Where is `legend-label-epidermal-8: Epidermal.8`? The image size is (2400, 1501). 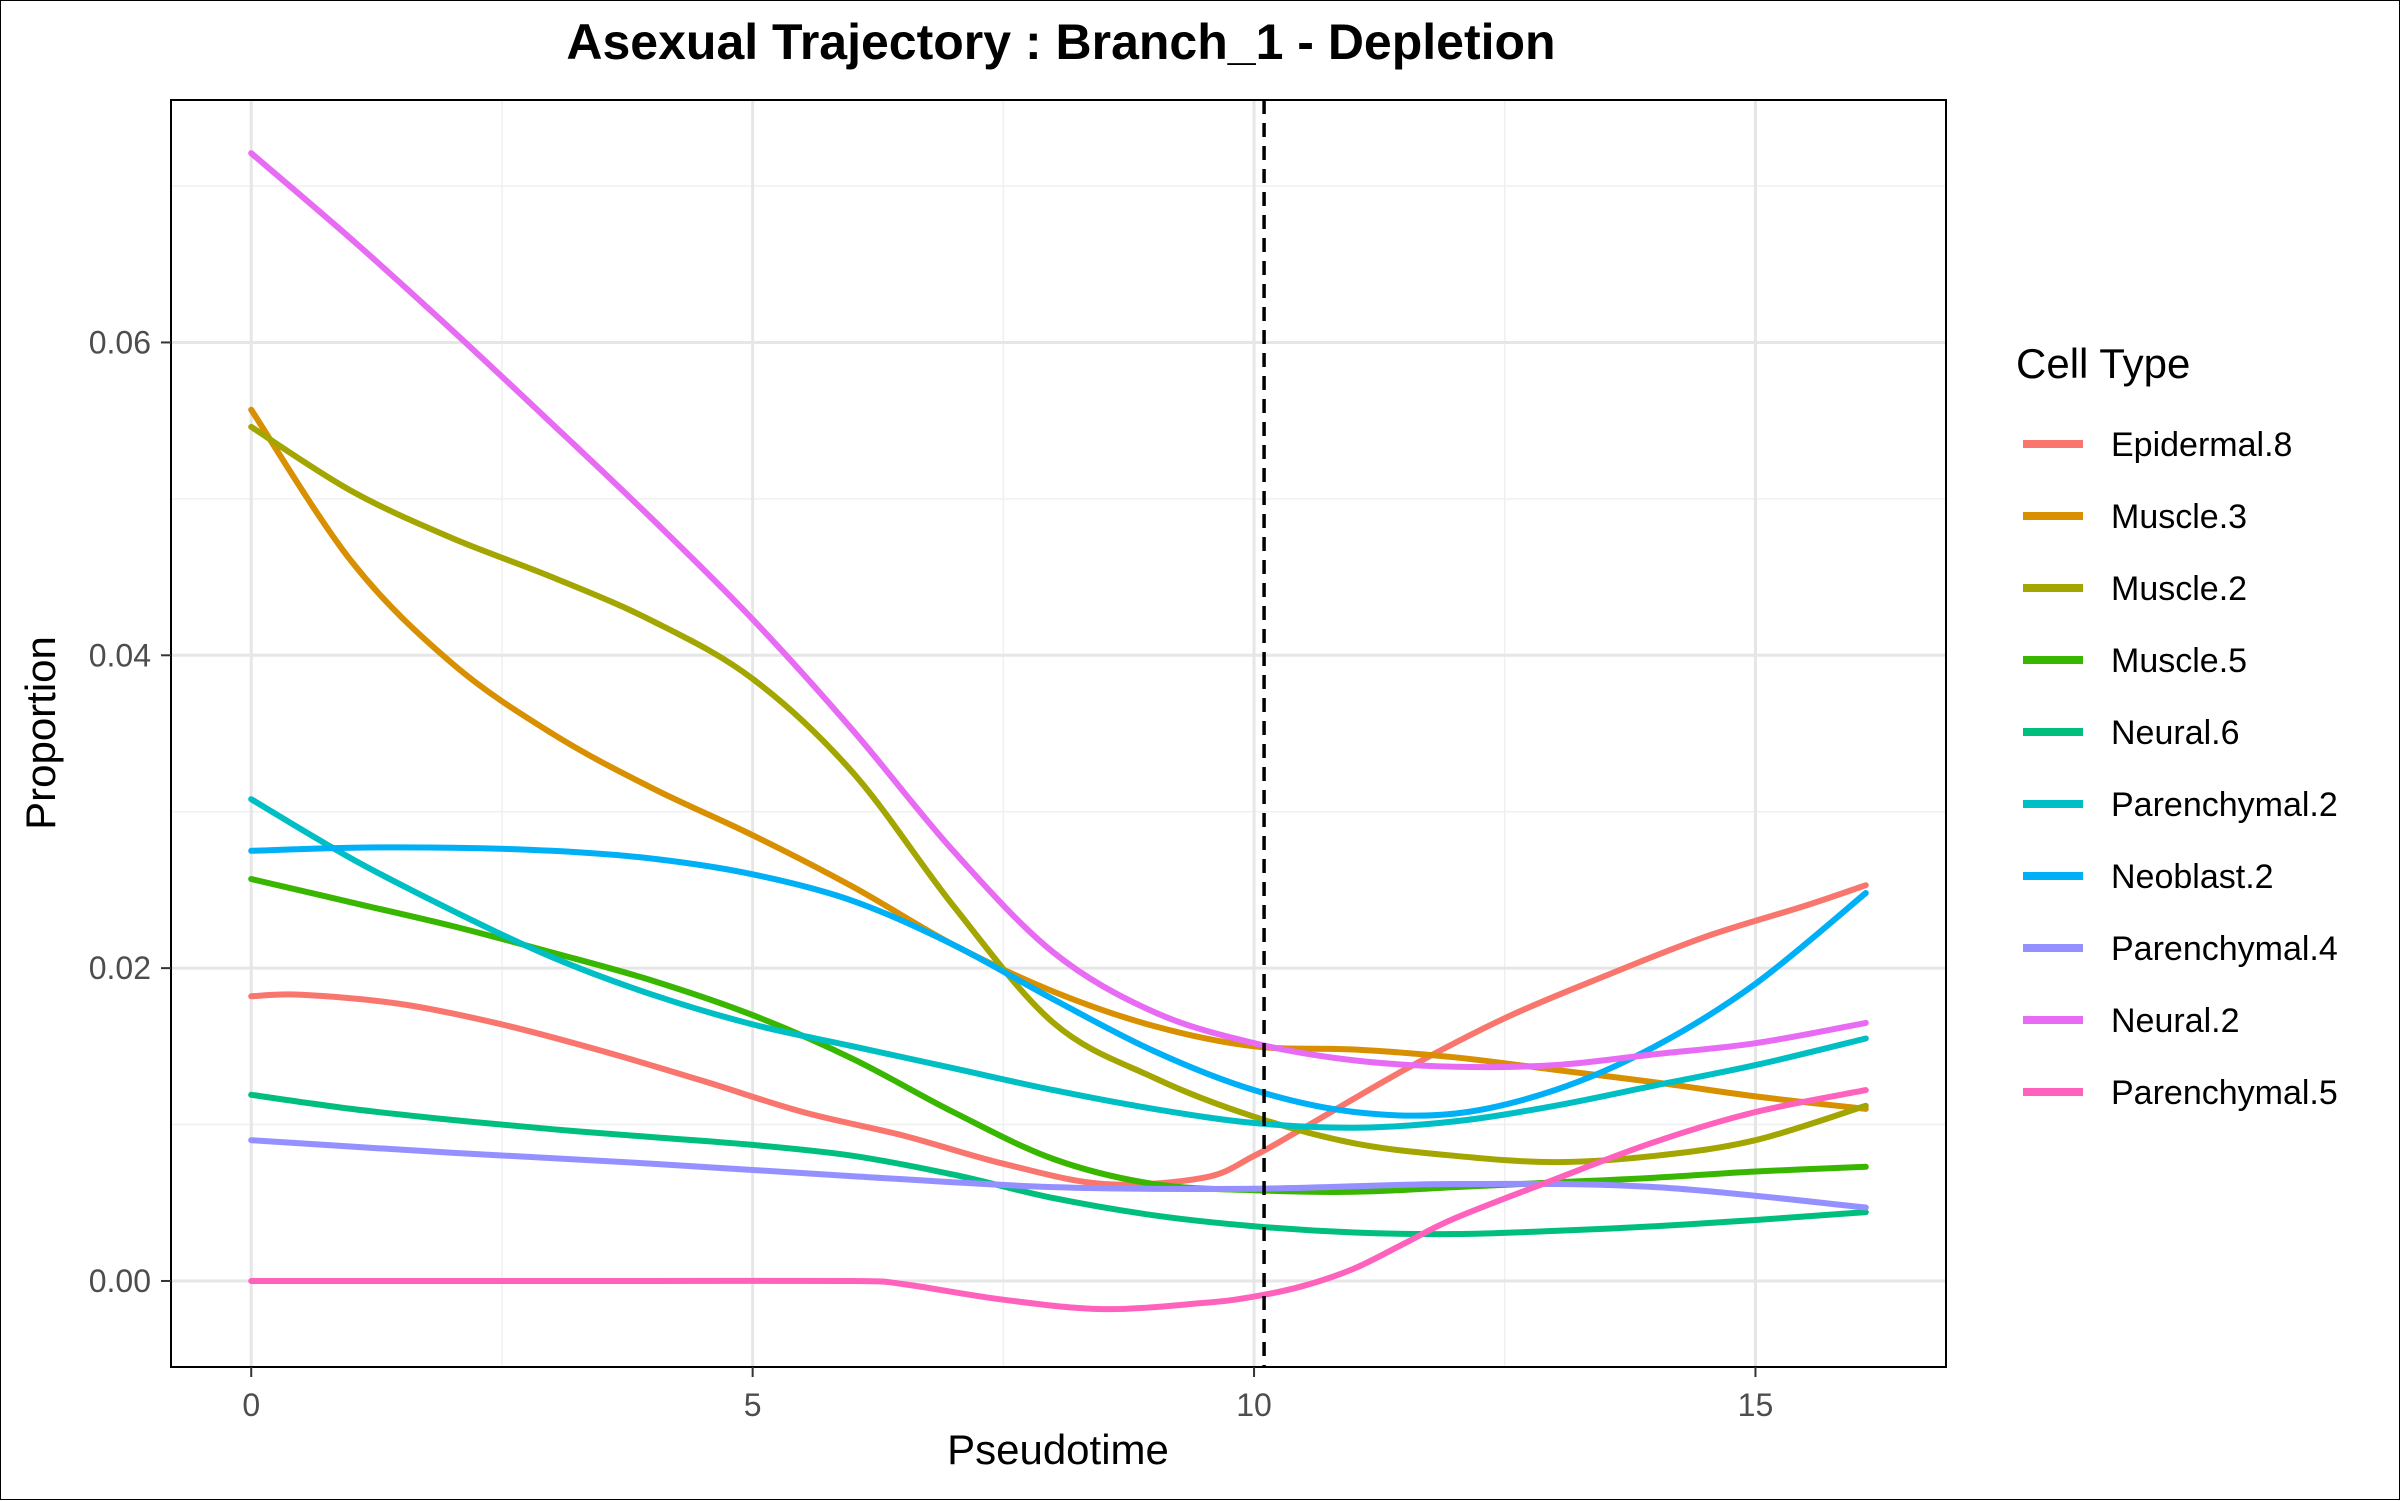
legend-label-epidermal-8: Epidermal.8 is located at coordinates (2201, 445).